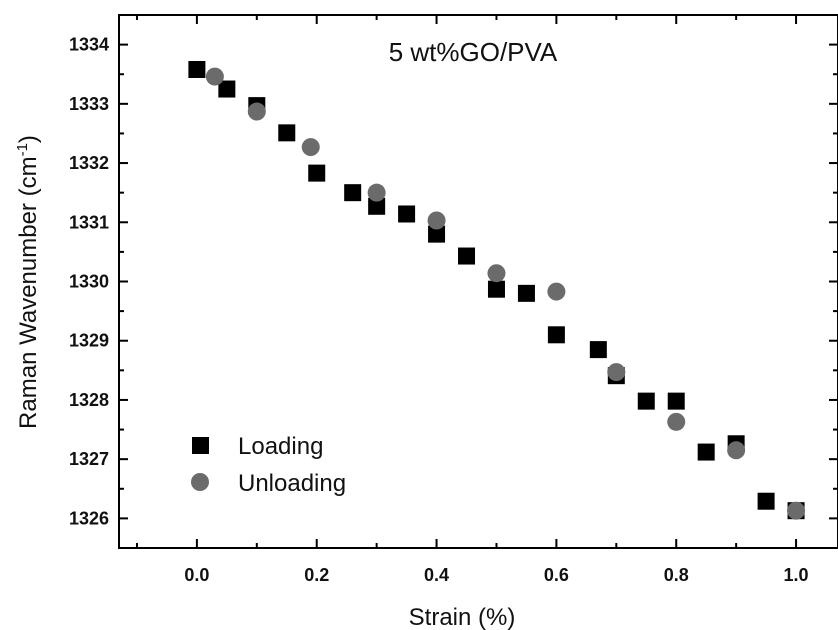 The image size is (838, 630). Describe the element at coordinates (268, 465) in the screenshot. I see `legend: Loading Unloading` at that location.